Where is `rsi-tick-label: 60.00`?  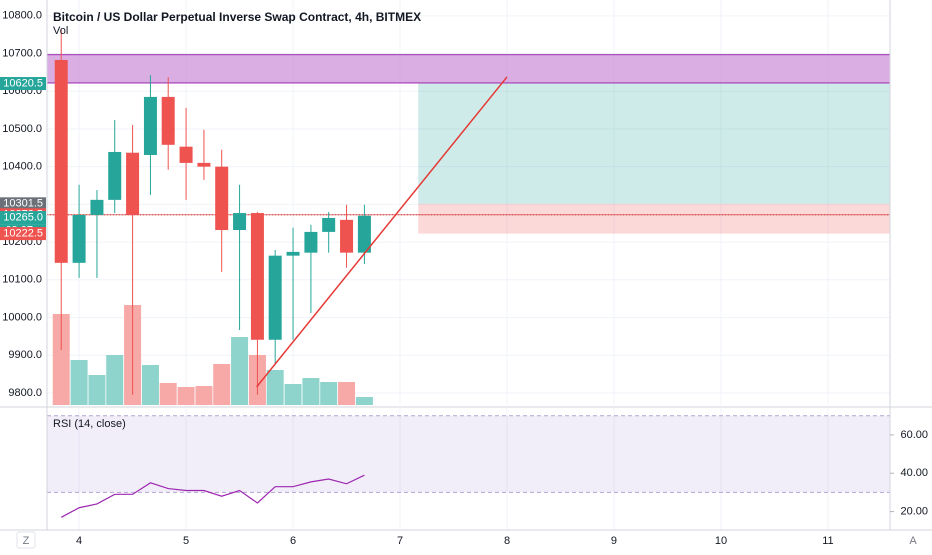
rsi-tick-label: 60.00 is located at coordinates (914, 435).